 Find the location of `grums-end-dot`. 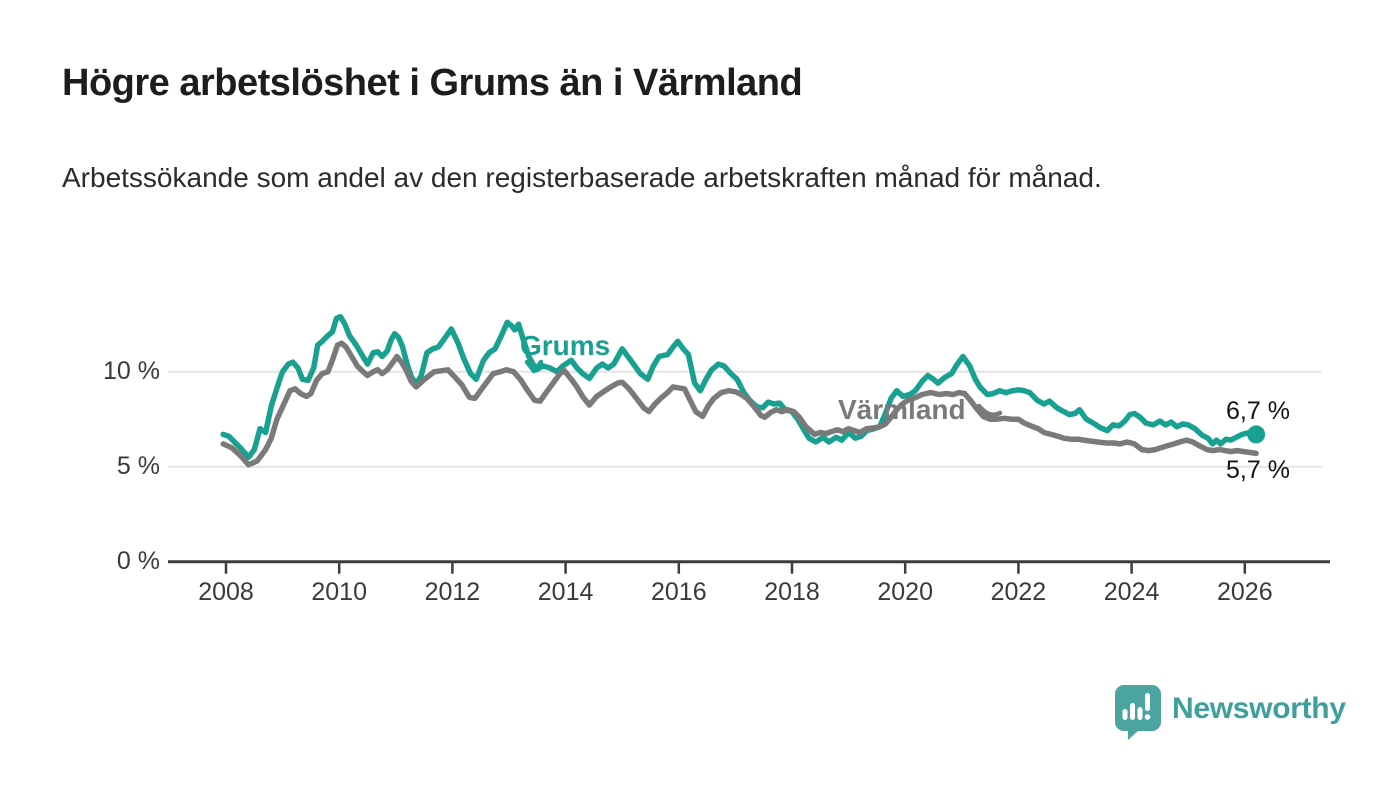

grums-end-dot is located at coordinates (1256, 434).